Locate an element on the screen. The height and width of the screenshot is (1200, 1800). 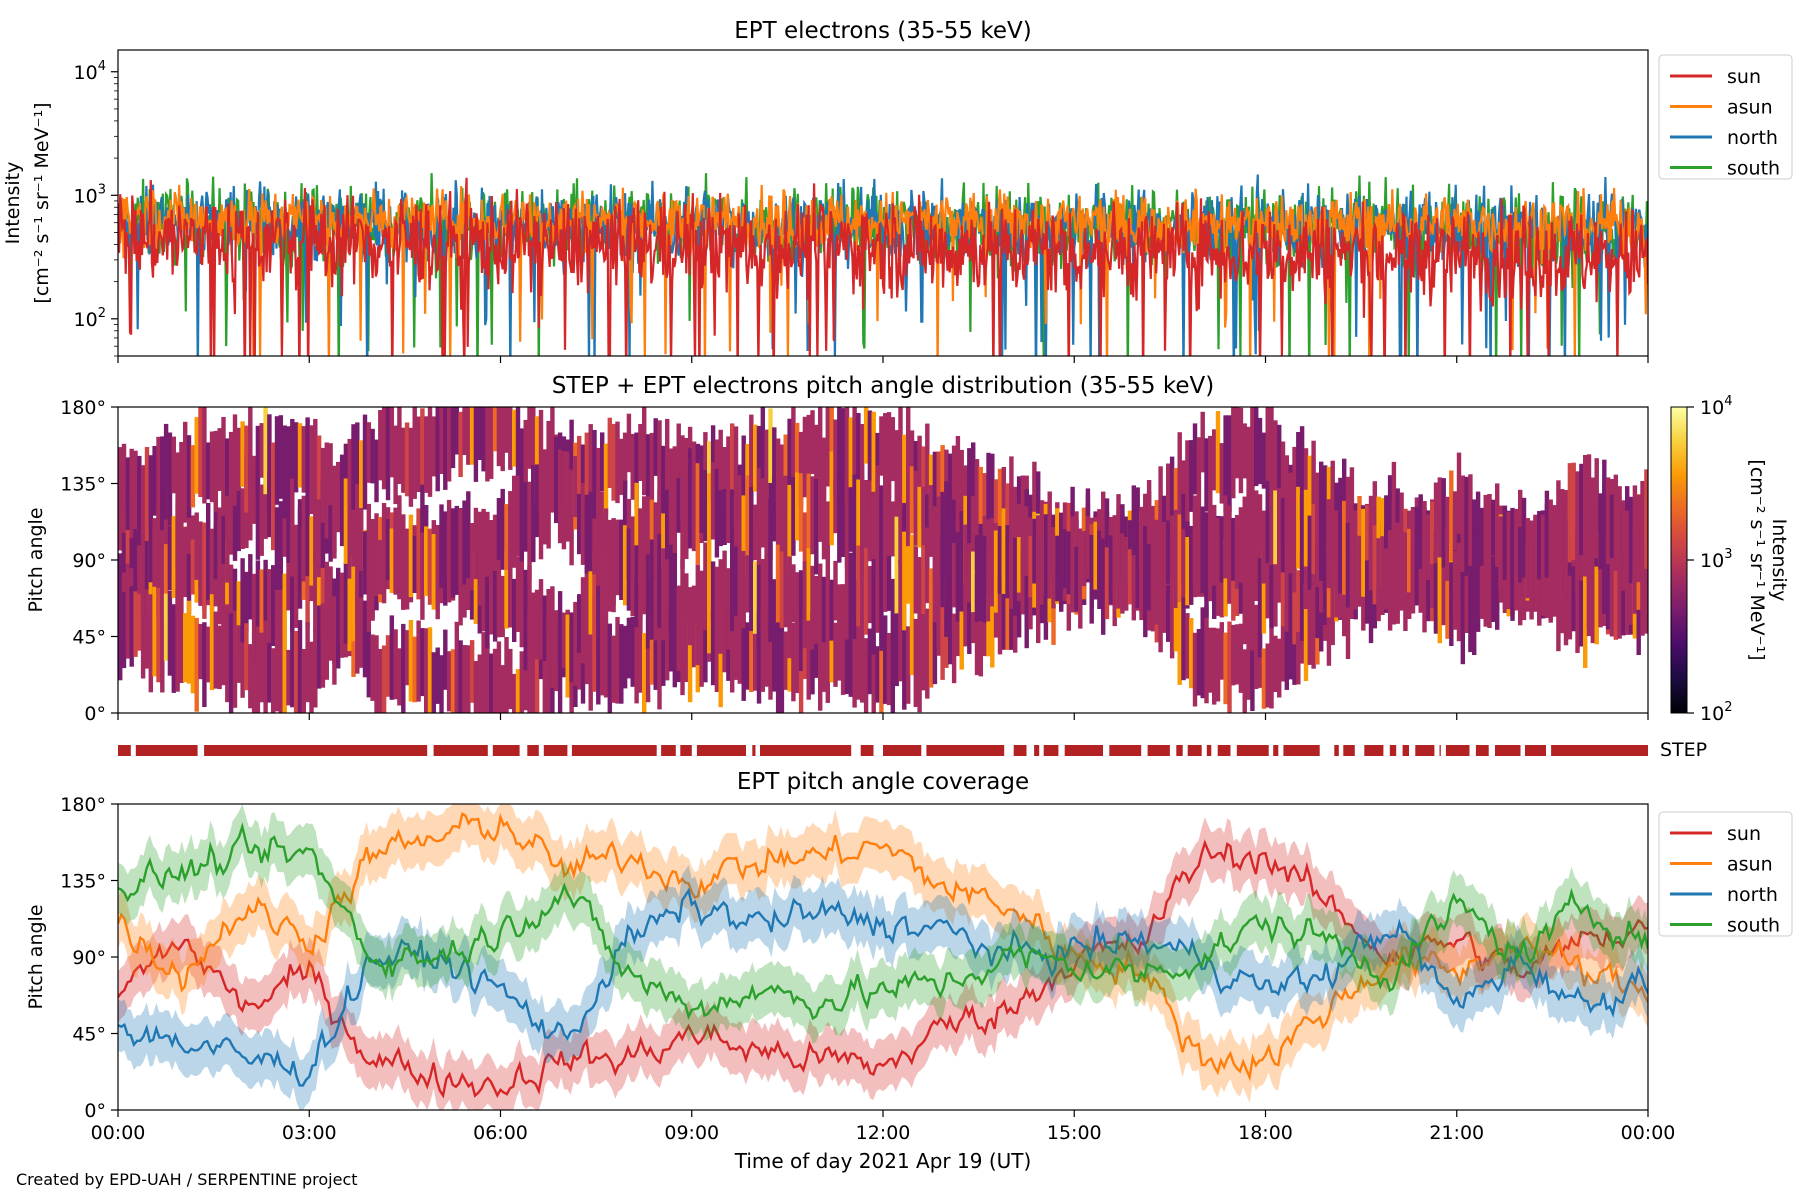
intensity-yticks: 102 103 104 is located at coordinates (96, 208).